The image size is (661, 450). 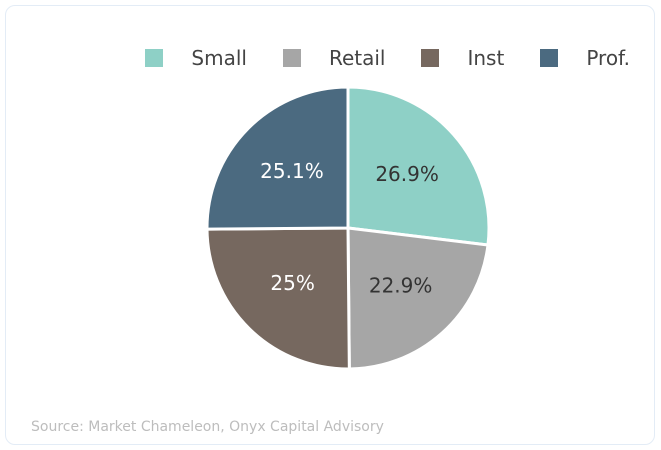 I want to click on data-label: 22.9%, so click(x=401, y=285).